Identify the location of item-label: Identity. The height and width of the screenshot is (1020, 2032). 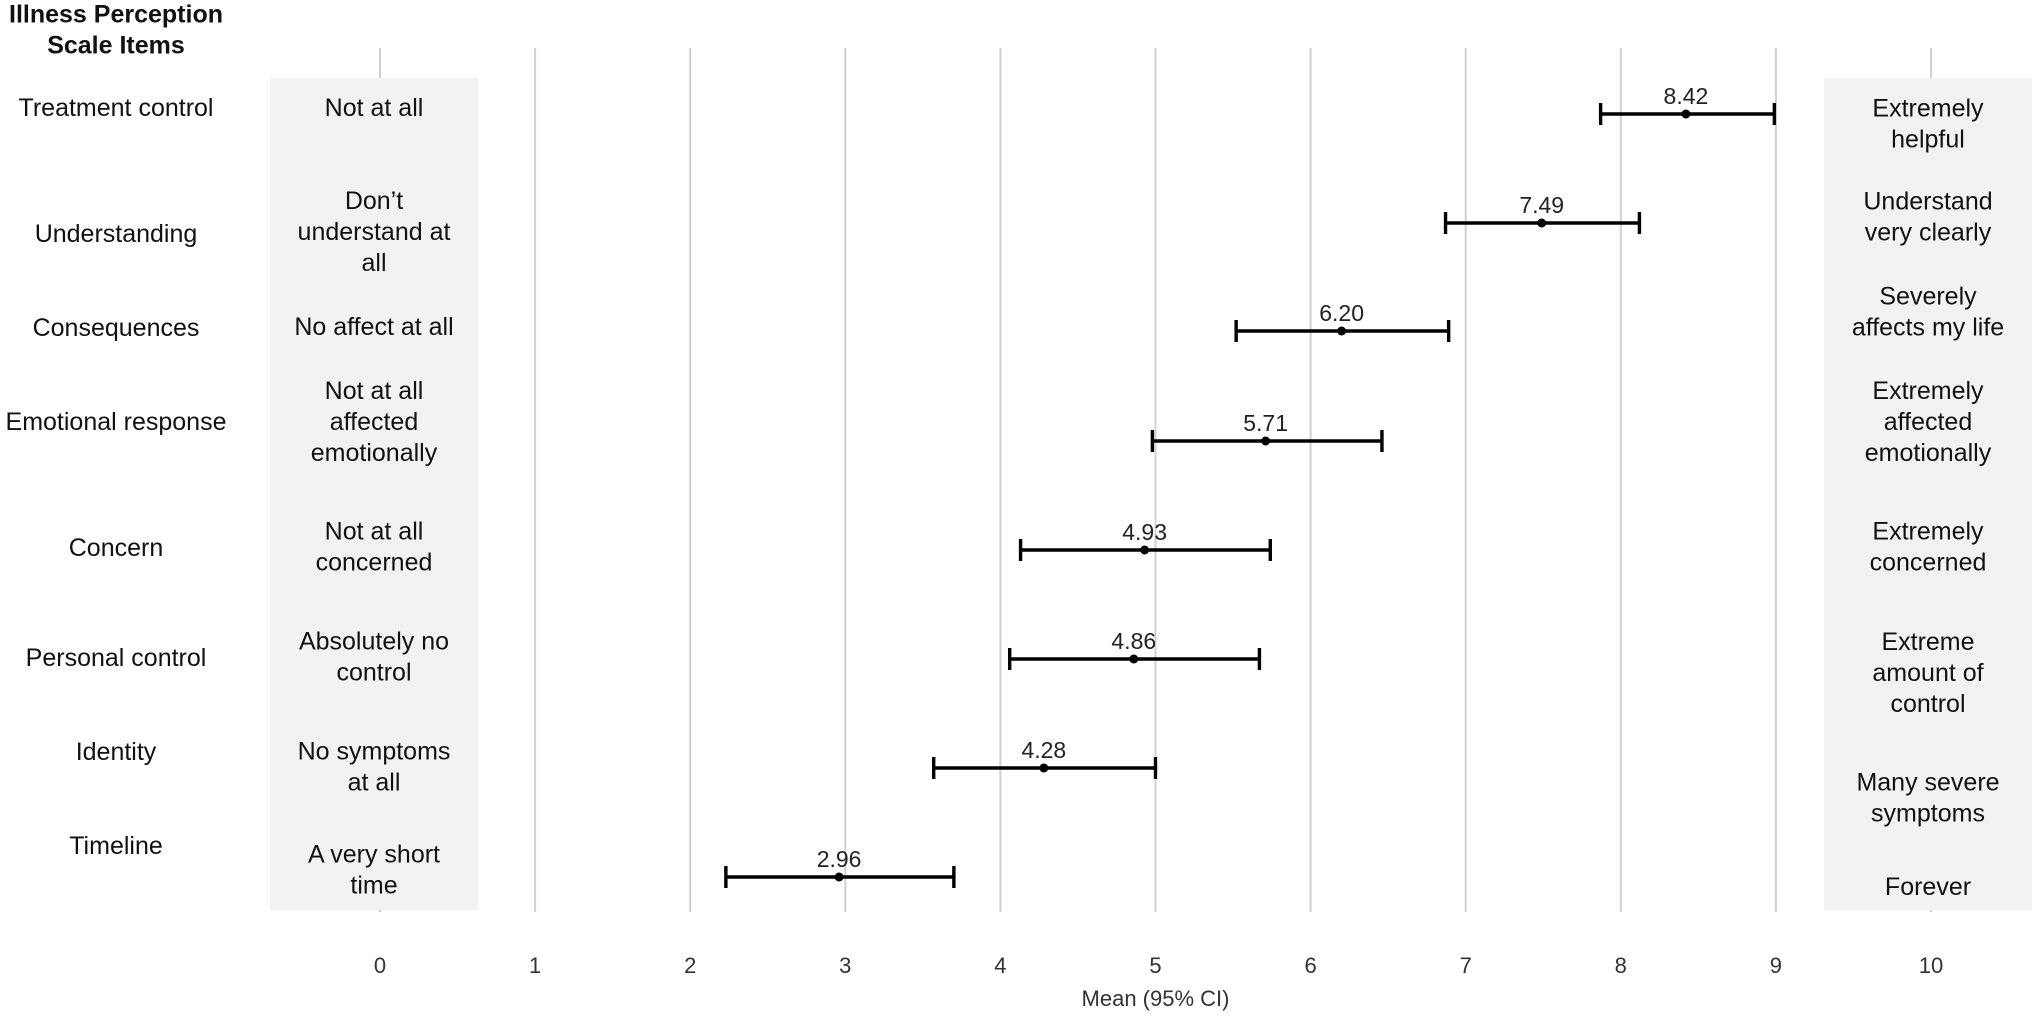
(116, 752).